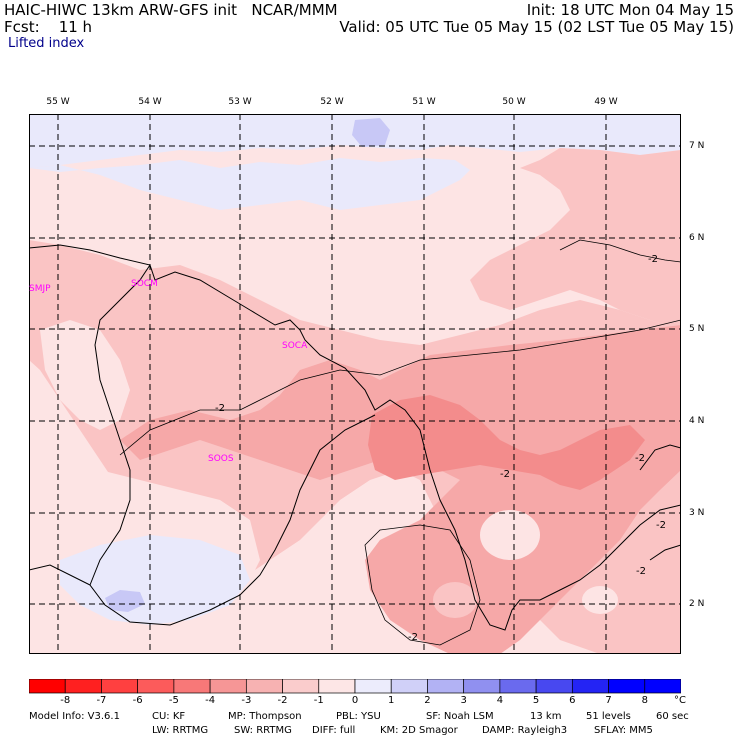 This screenshot has height=740, width=740. Describe the element at coordinates (240, 102) in the screenshot. I see `lon-label: 53 W` at that location.